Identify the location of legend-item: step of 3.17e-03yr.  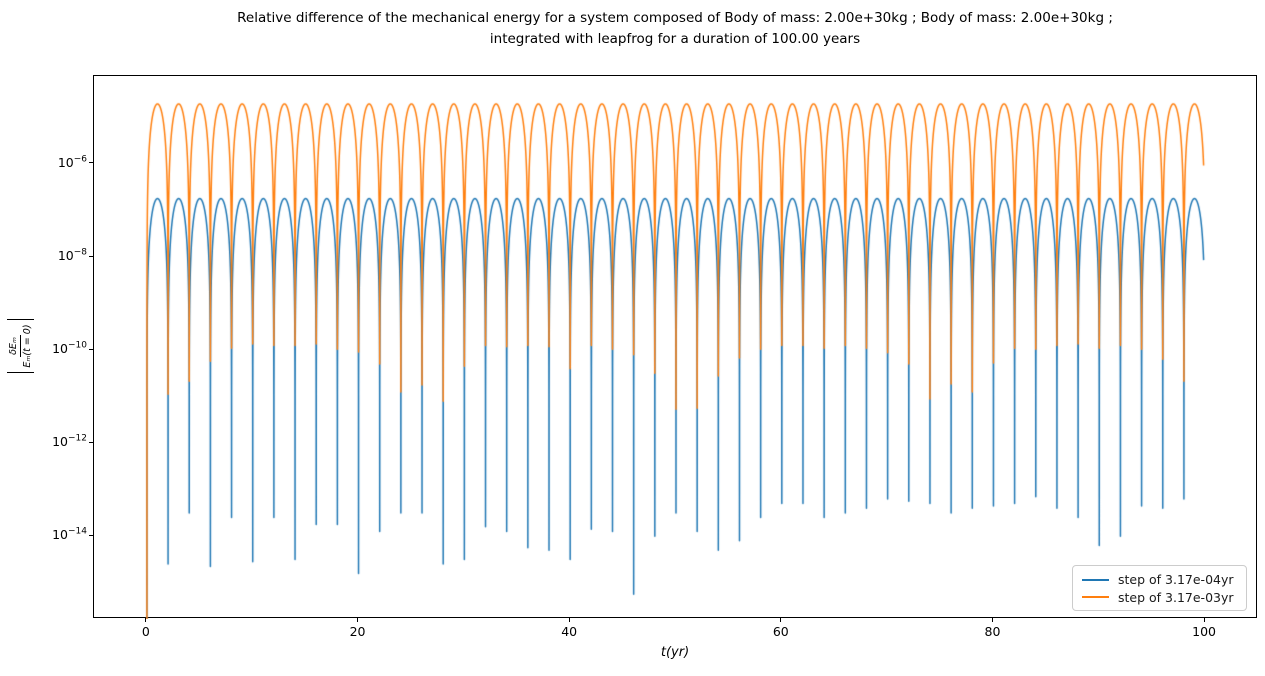
(1160, 598).